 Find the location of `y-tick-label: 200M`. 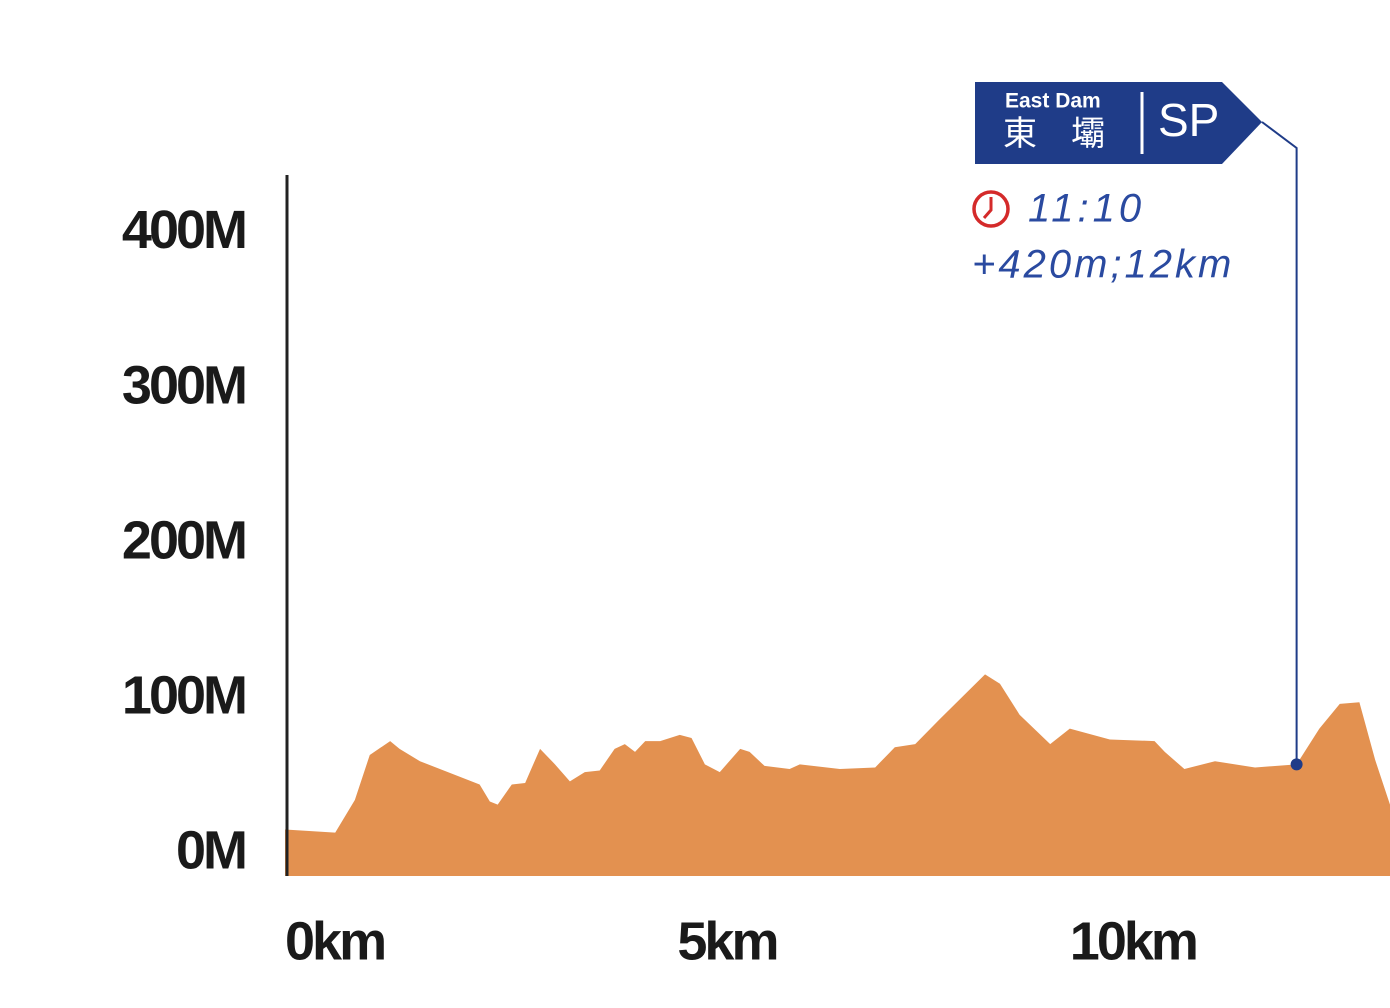

y-tick-label: 200M is located at coordinates (183, 540).